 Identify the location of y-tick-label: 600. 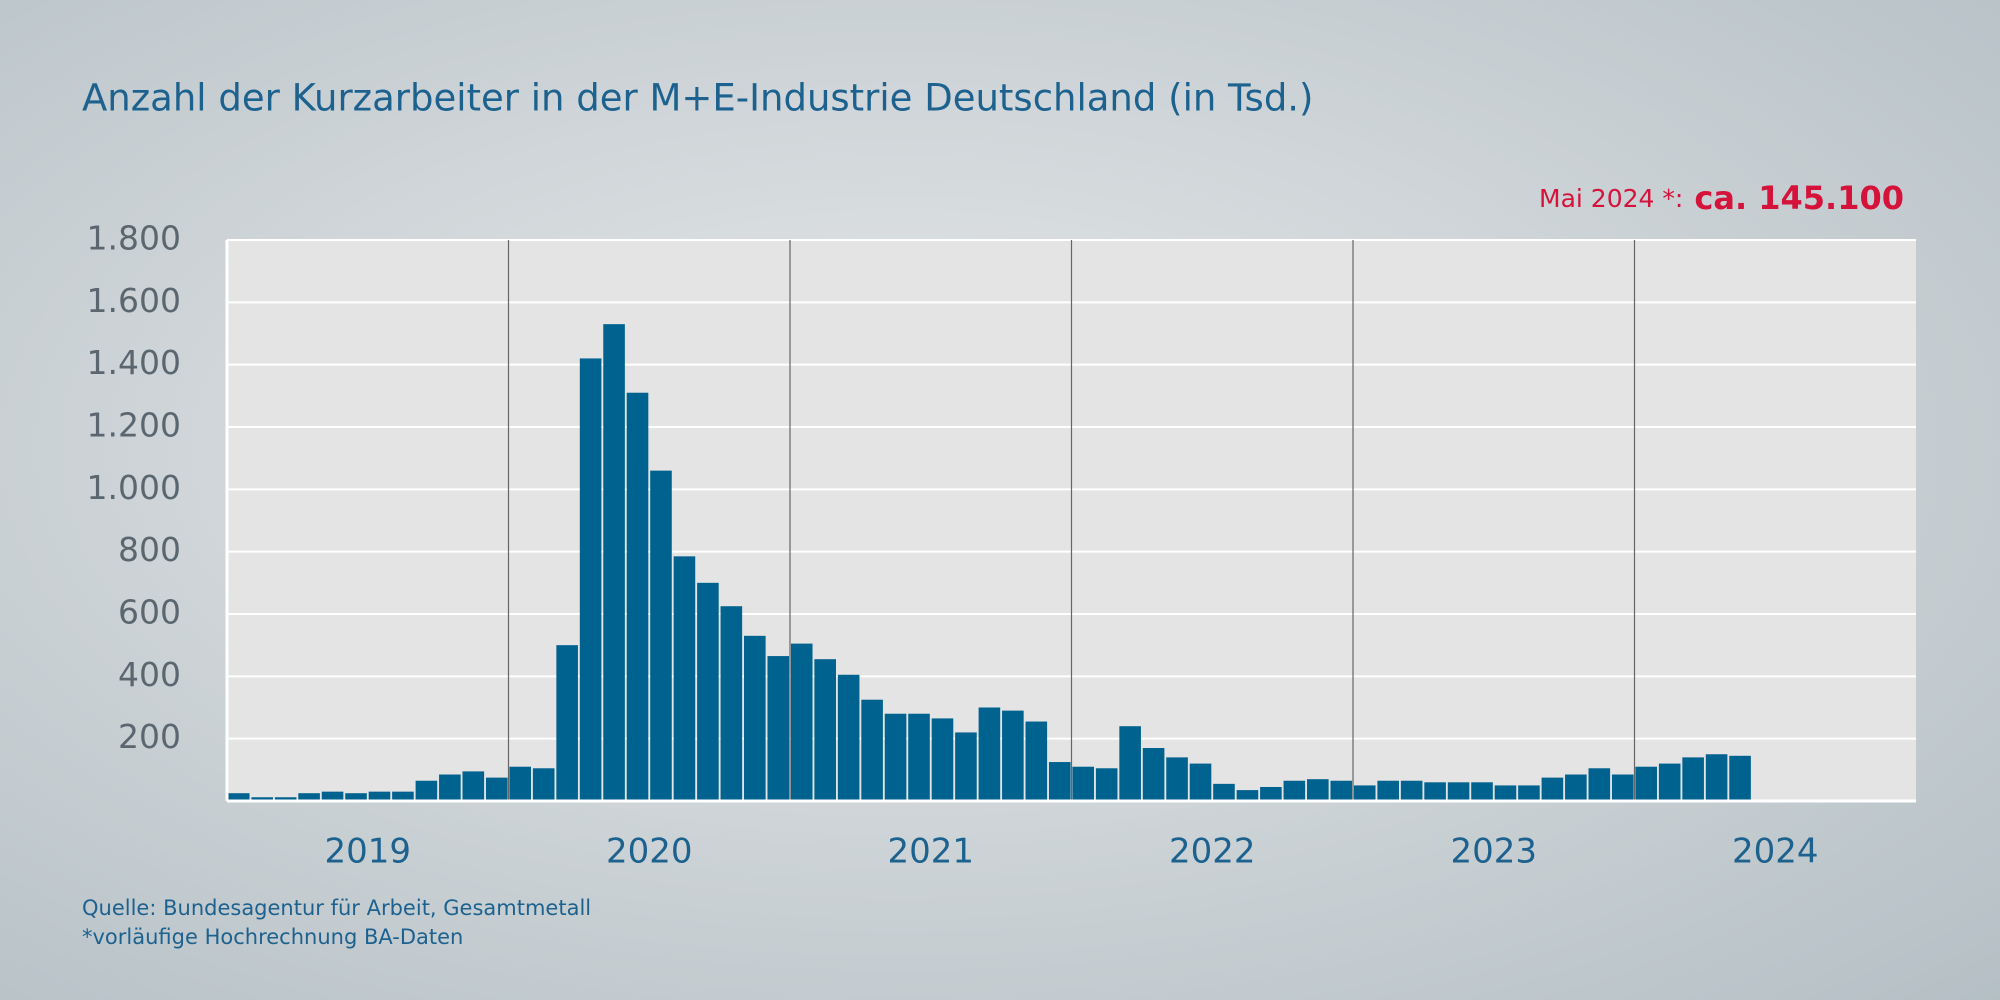
(149, 612).